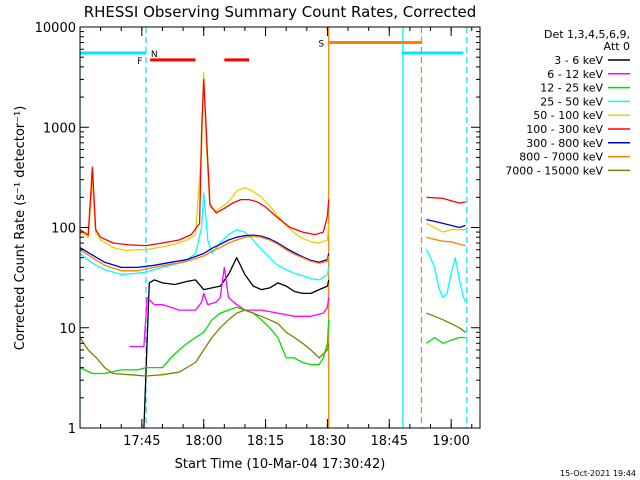 This screenshot has width=640, height=480. I want to click on y-tick-label: 10000, so click(55, 28).